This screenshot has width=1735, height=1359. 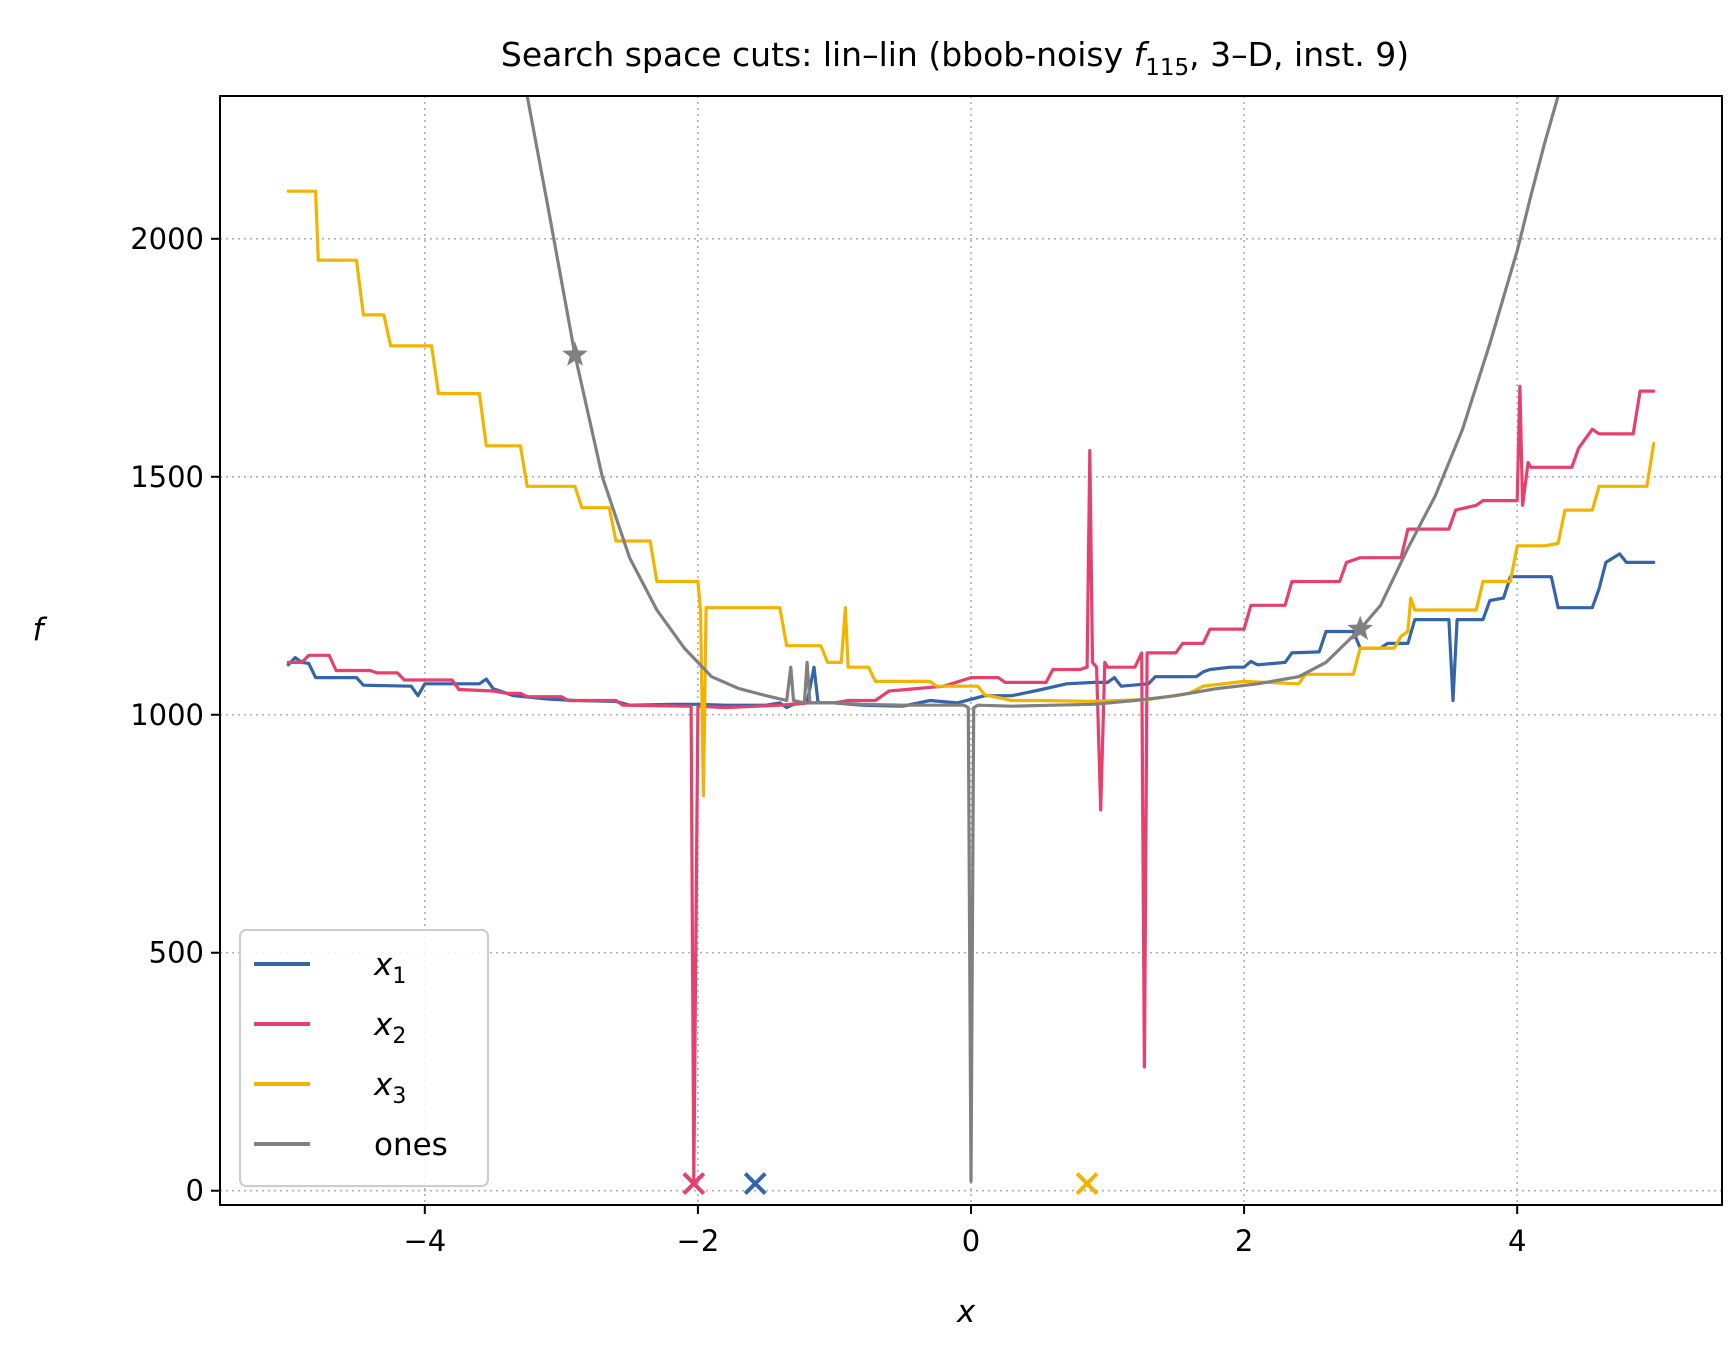 What do you see at coordinates (167, 239) in the screenshot?
I see `y-tick-label: 2000` at bounding box center [167, 239].